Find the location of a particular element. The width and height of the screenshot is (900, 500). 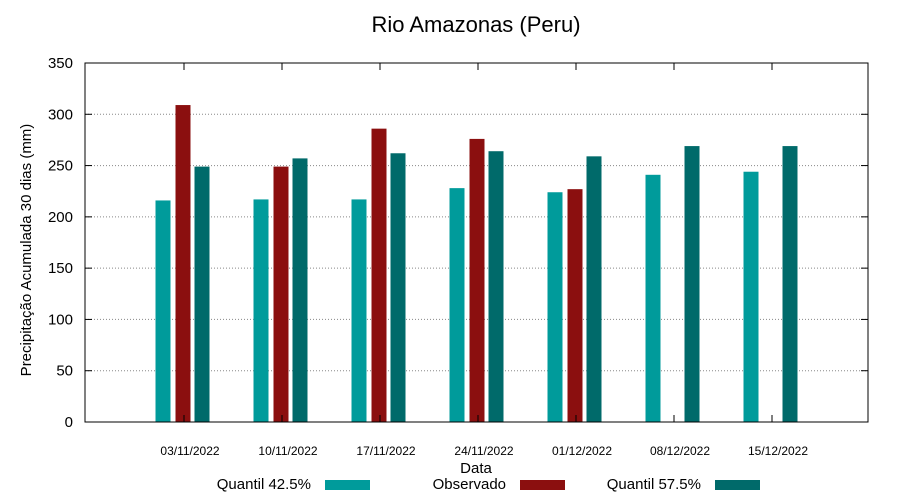

bar-quantil-57-5--4 is located at coordinates (594, 289).